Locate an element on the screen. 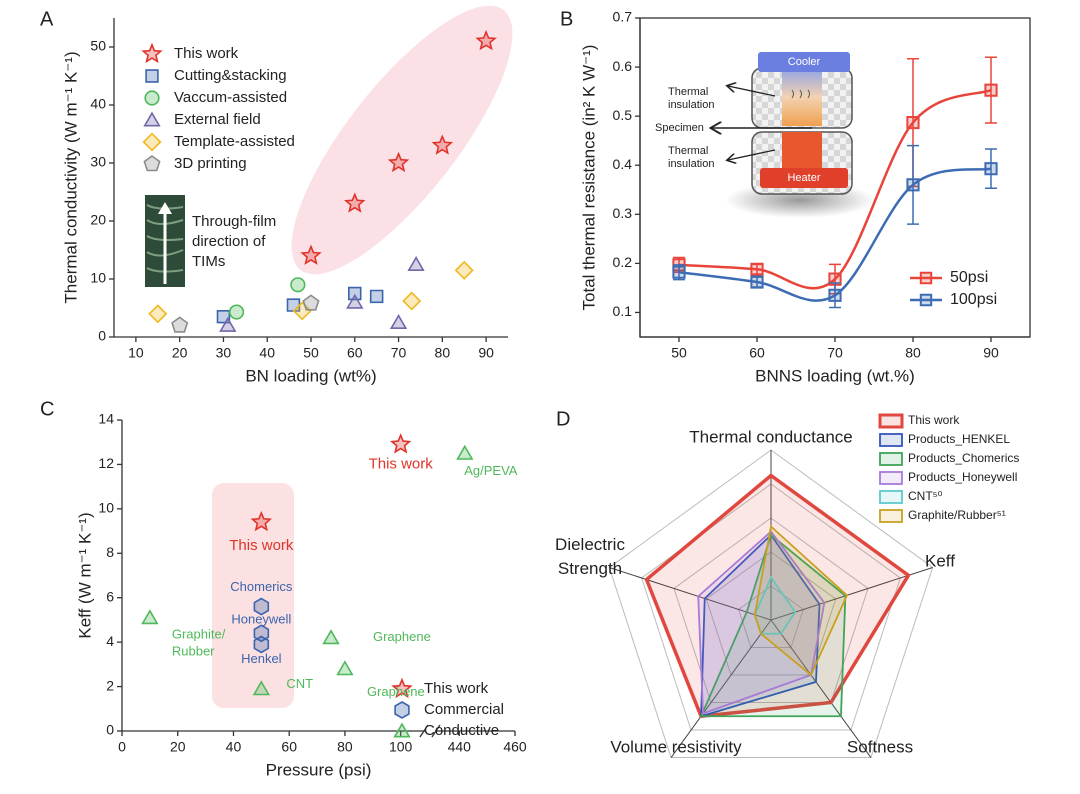 The height and width of the screenshot is (794, 1080). point-label: CNT is located at coordinates (299, 683).